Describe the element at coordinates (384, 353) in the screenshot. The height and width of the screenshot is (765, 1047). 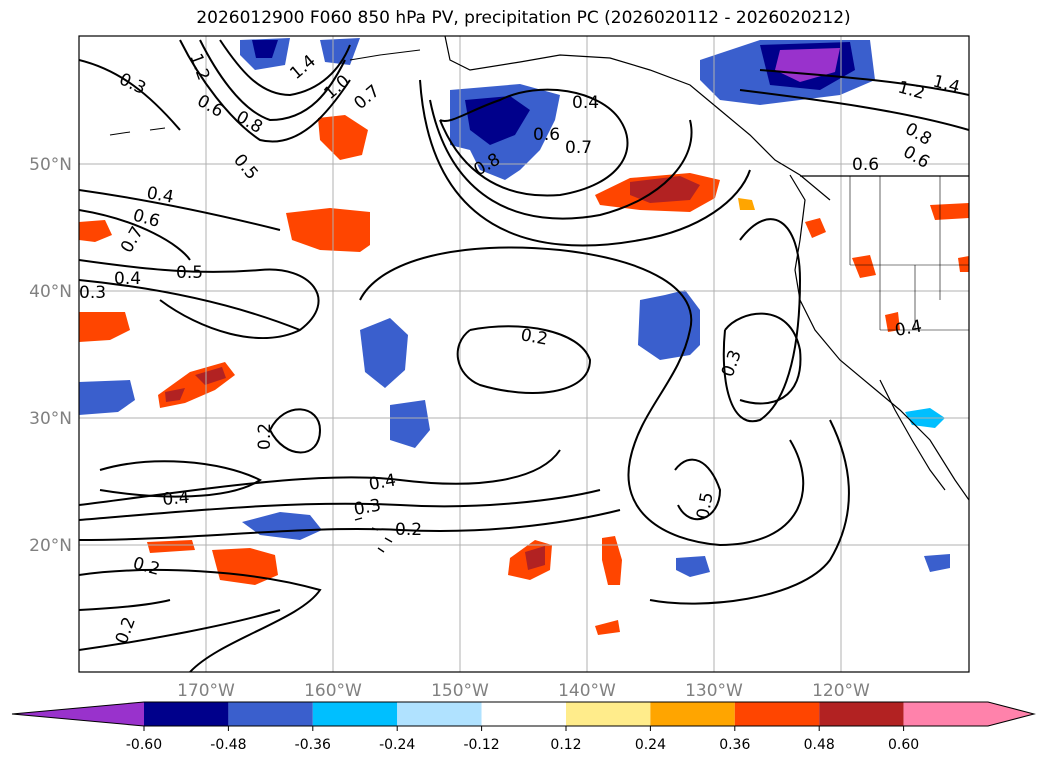
I see `shade-neg-mid` at that location.